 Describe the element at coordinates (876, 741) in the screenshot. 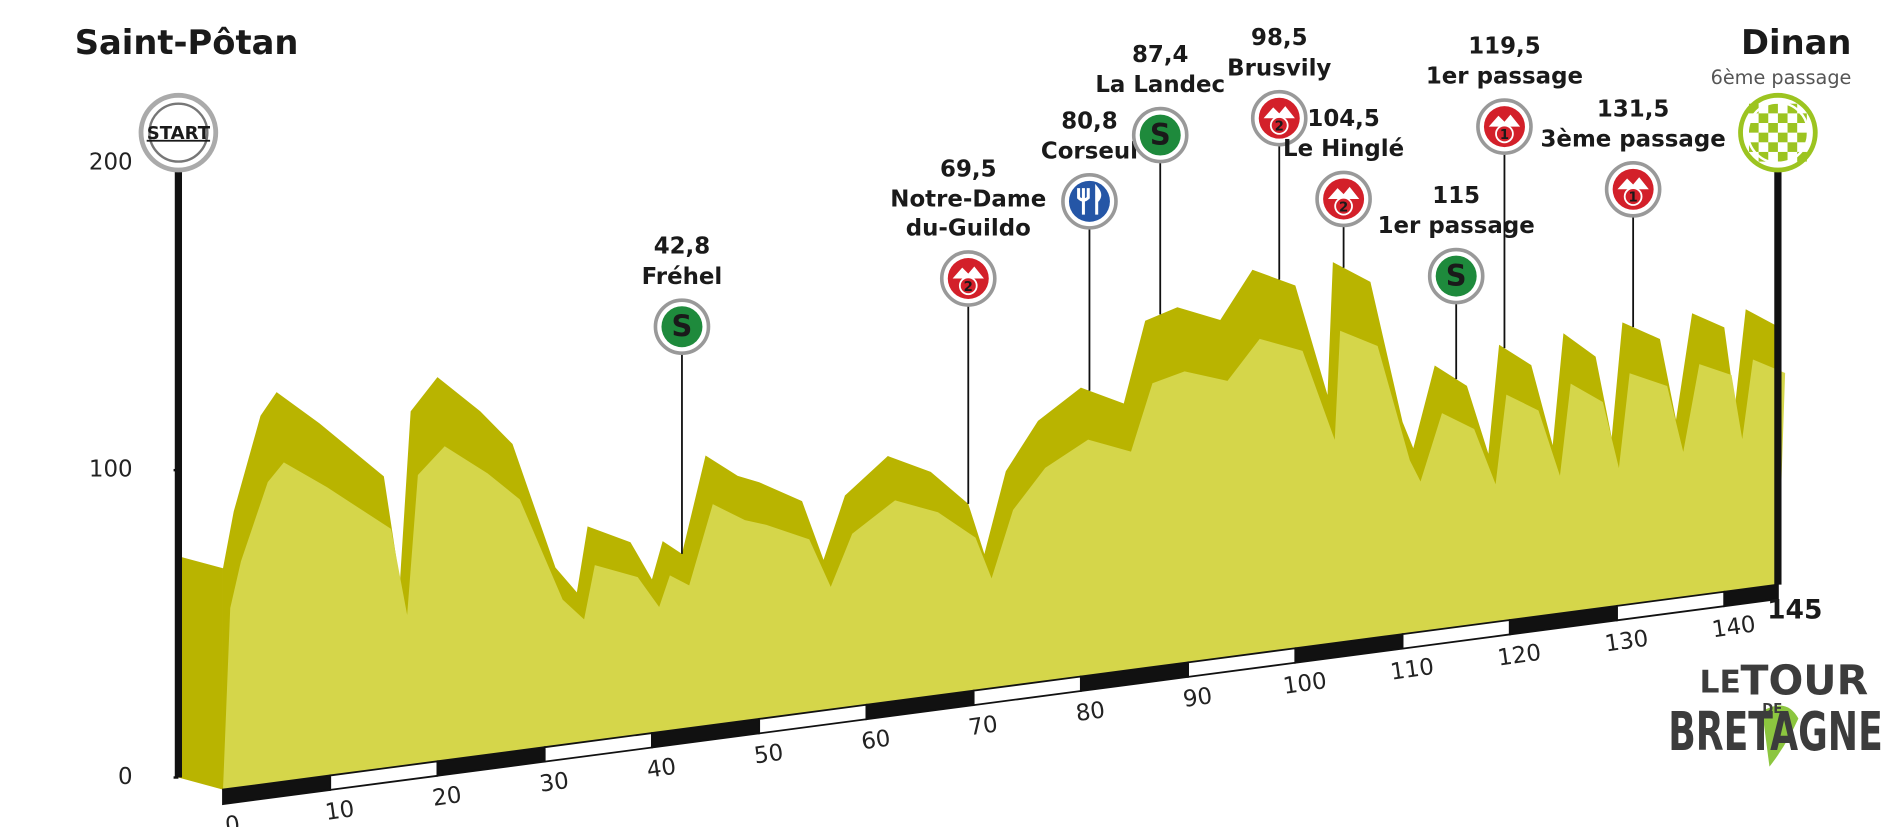

I see `x-tick-label: 60` at that location.